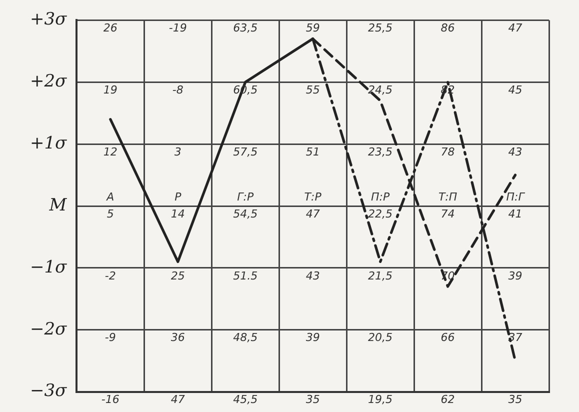 Image resolution: width=579 pixels, height=412 pixels. What do you see at coordinates (448, 197) in the screenshot?
I see `x-tick-label: Т:П` at bounding box center [448, 197].